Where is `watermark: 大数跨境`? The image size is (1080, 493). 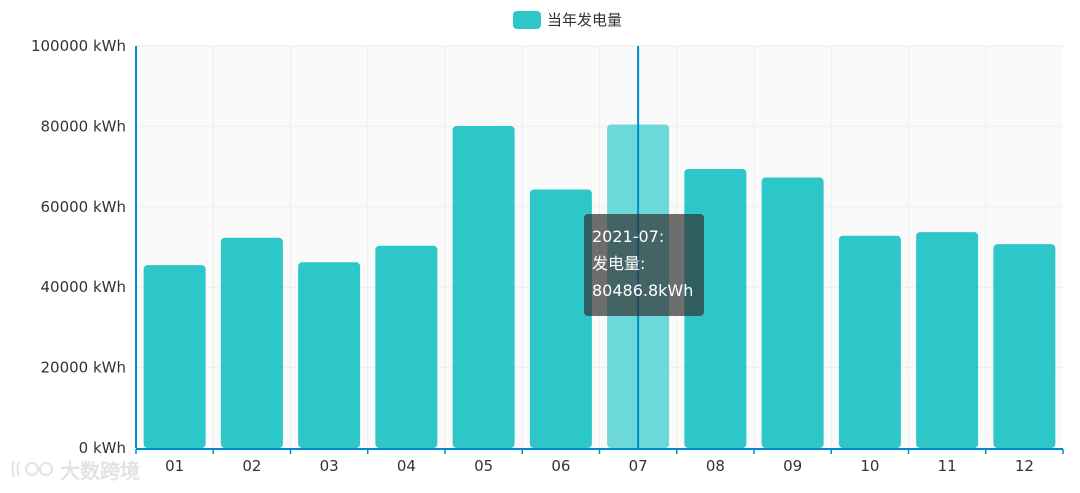 watermark: 大数跨境 is located at coordinates (75, 469).